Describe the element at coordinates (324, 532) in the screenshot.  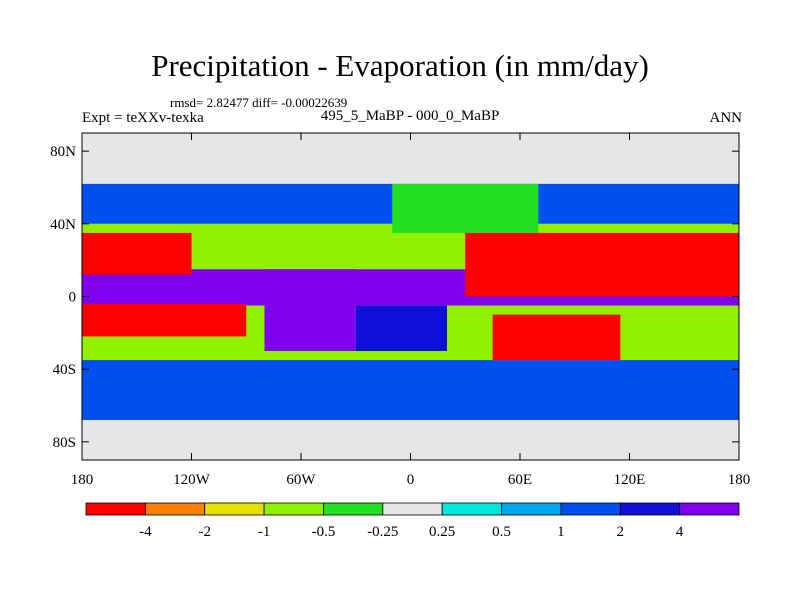
I see `colorbar-label: -0.5` at that location.